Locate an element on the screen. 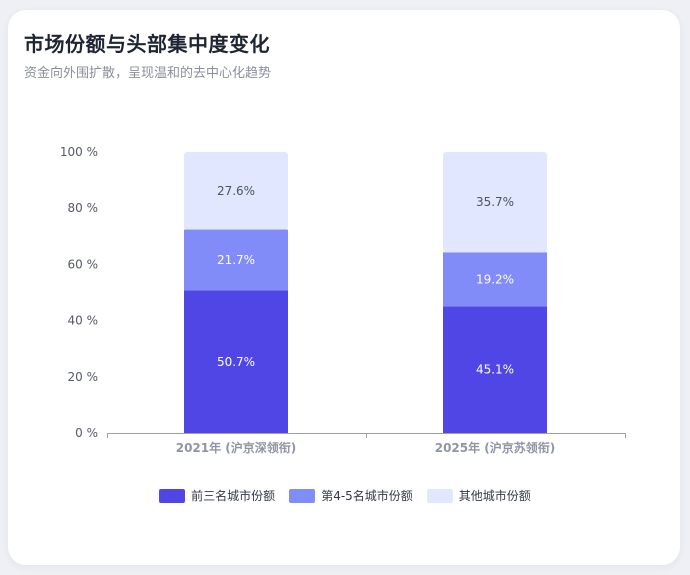 The image size is (690, 575). y-tick-label: 0 % is located at coordinates (86, 433).